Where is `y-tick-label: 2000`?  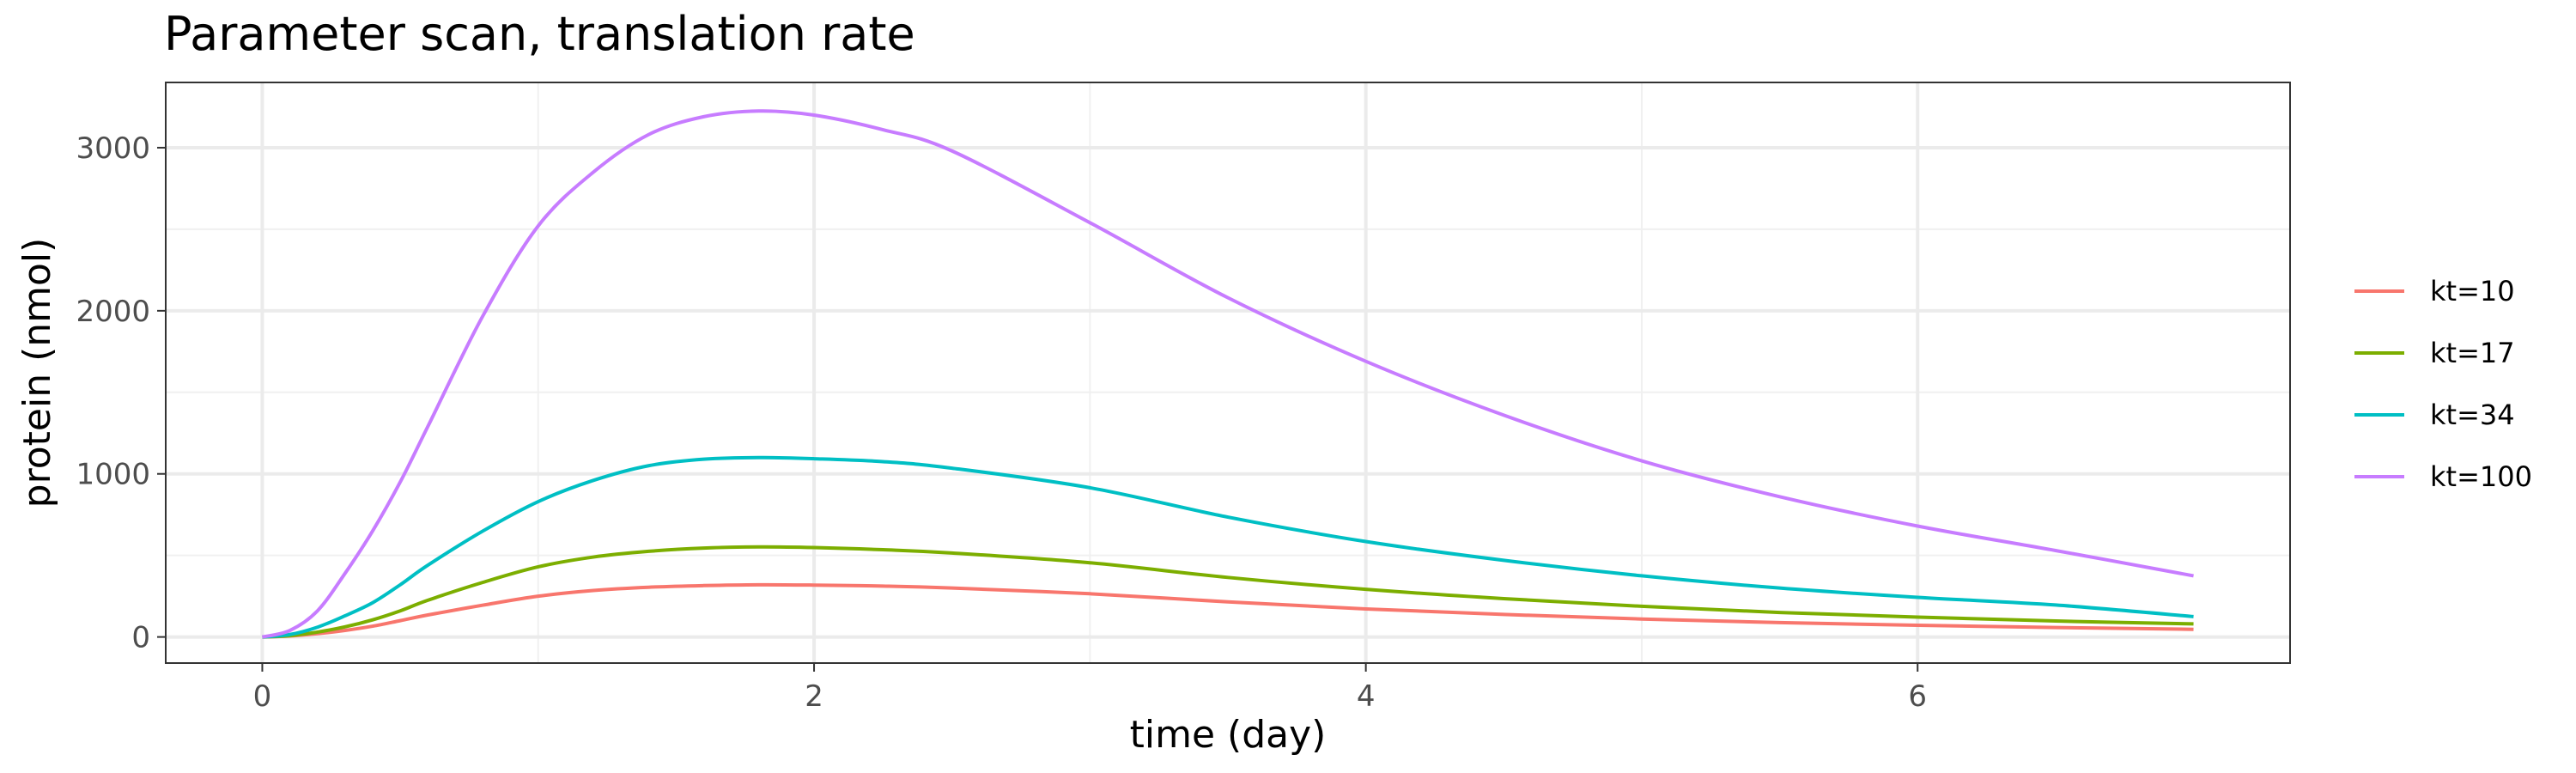
y-tick-label: 2000 is located at coordinates (113, 312).